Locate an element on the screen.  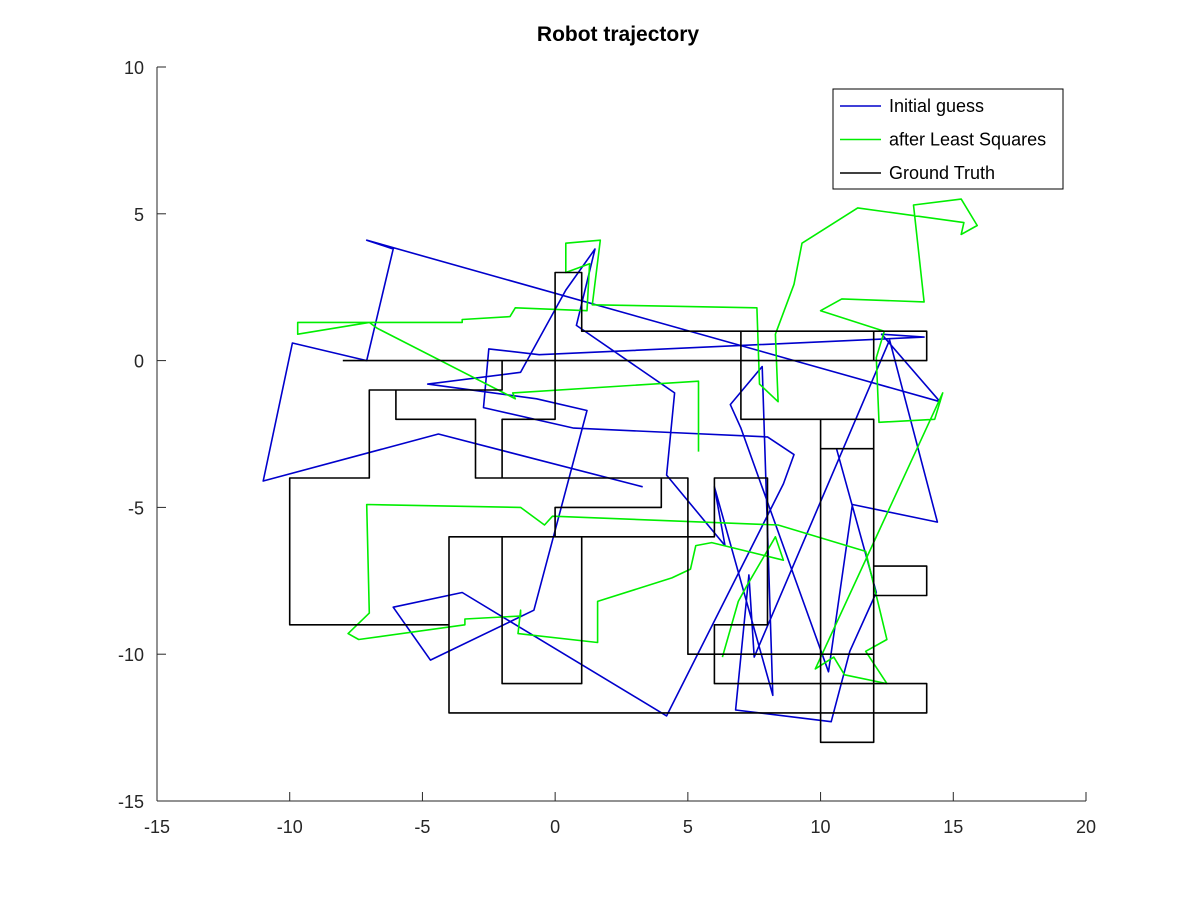
x-tick-label: -5 is located at coordinates (422, 827).